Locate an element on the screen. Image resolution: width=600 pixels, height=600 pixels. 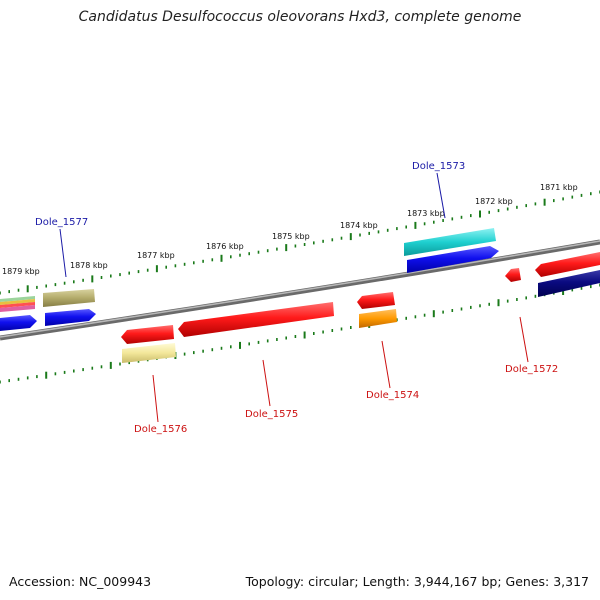
scale-label-1875: 1875 kbp is located at coordinates (291, 236).